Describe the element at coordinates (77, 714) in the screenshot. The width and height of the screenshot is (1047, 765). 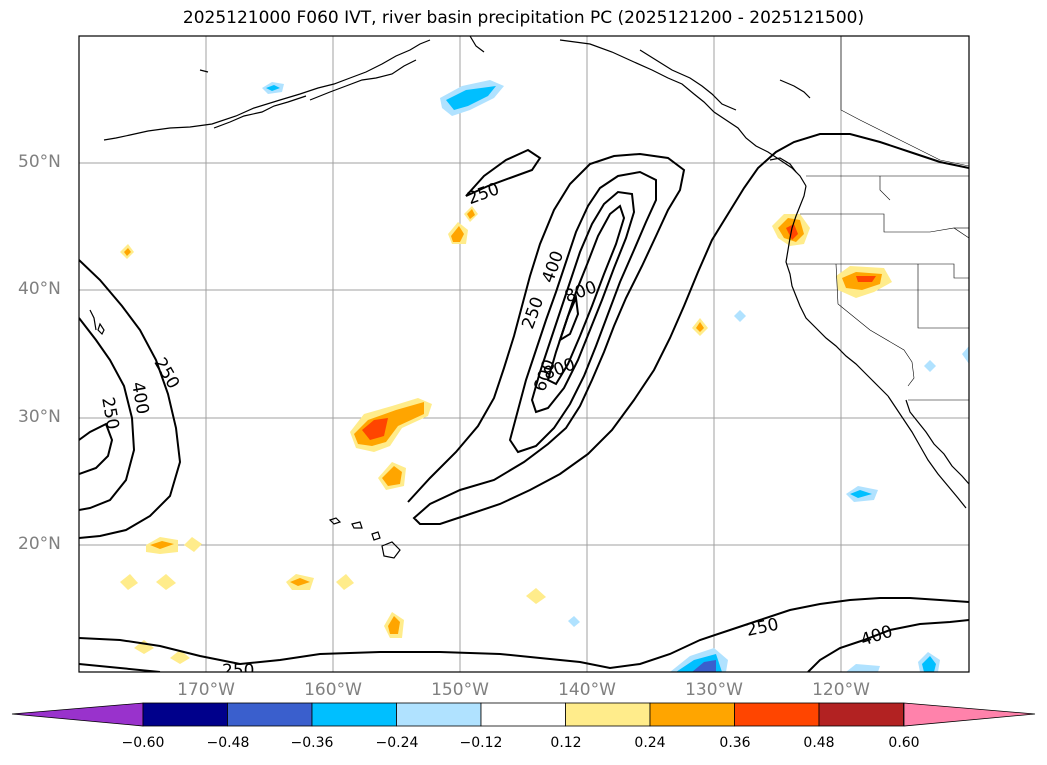
I see `colorbar-extend-min` at that location.